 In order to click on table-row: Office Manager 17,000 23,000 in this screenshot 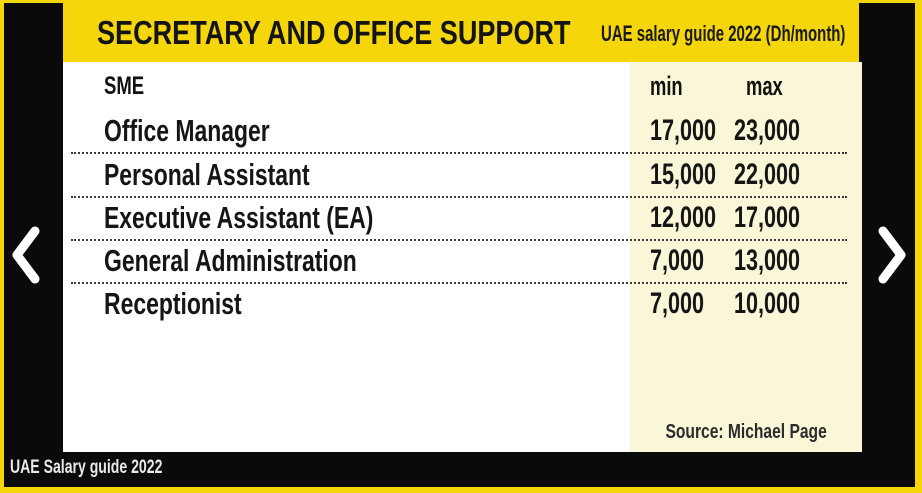, I will do `click(459, 132)`.